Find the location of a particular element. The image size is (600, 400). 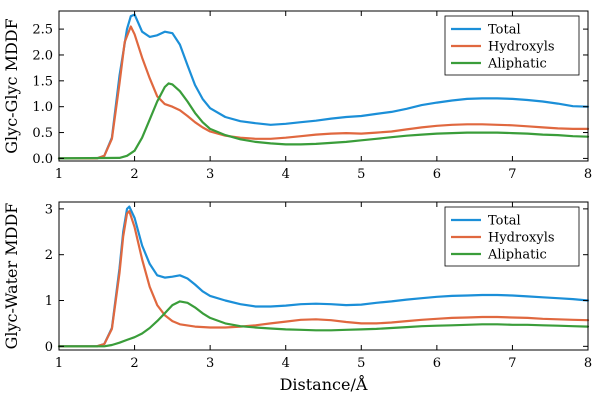

y-tick-label: 1.0 is located at coordinates (42, 107).